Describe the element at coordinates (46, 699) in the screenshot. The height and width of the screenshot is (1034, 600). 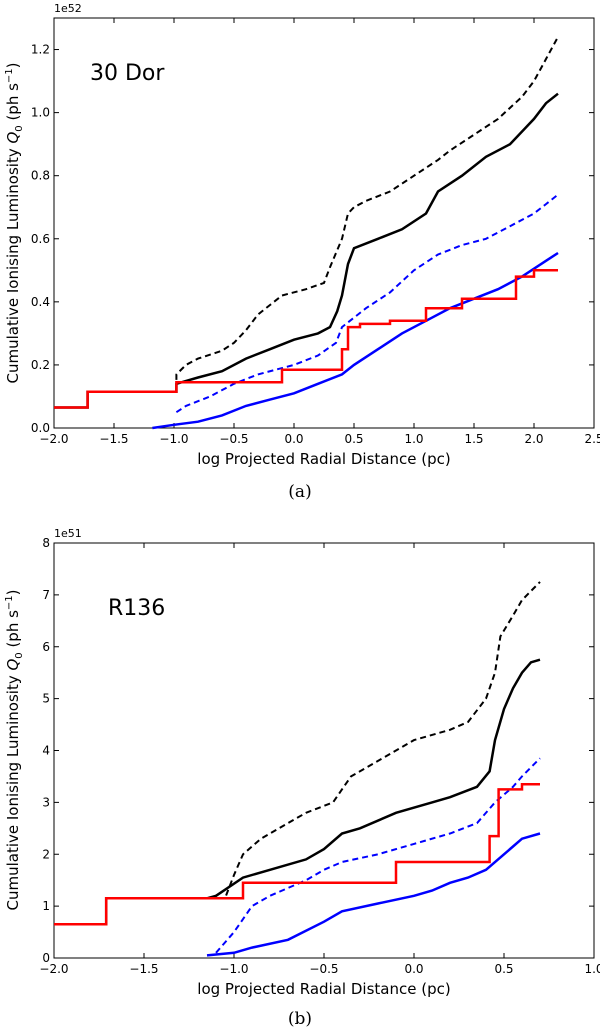
I see `y-tick-label: 5` at that location.